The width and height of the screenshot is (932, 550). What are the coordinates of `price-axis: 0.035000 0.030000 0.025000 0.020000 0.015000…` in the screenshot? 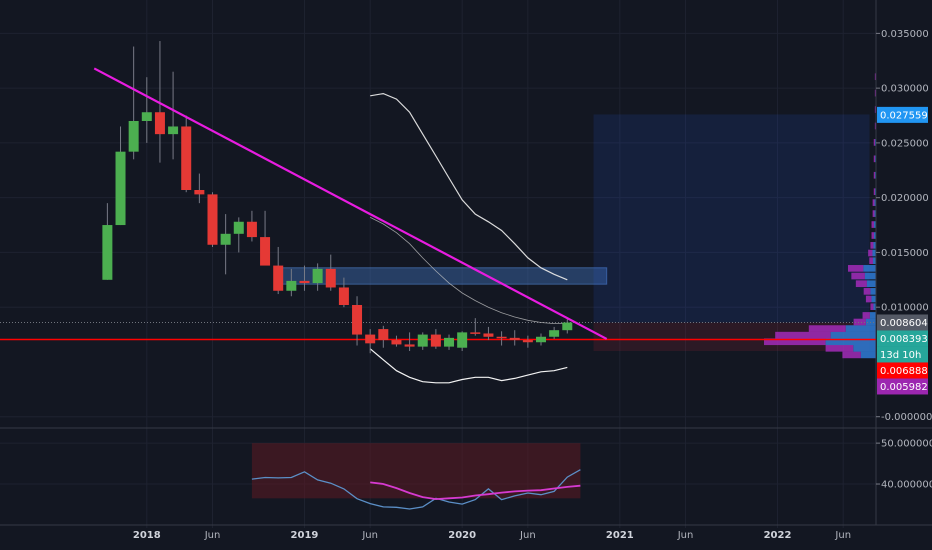 It's located at (904, 226).